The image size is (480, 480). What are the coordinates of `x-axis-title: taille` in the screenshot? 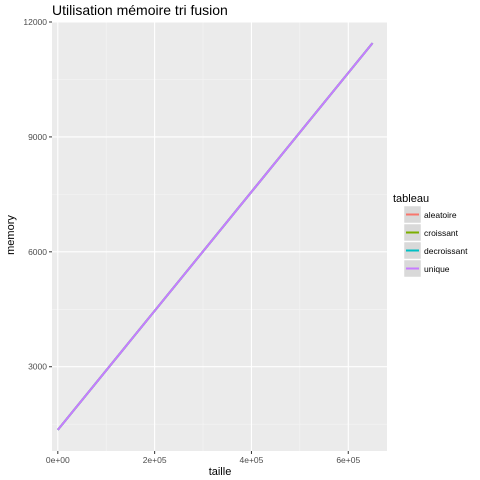 It's located at (220, 472).